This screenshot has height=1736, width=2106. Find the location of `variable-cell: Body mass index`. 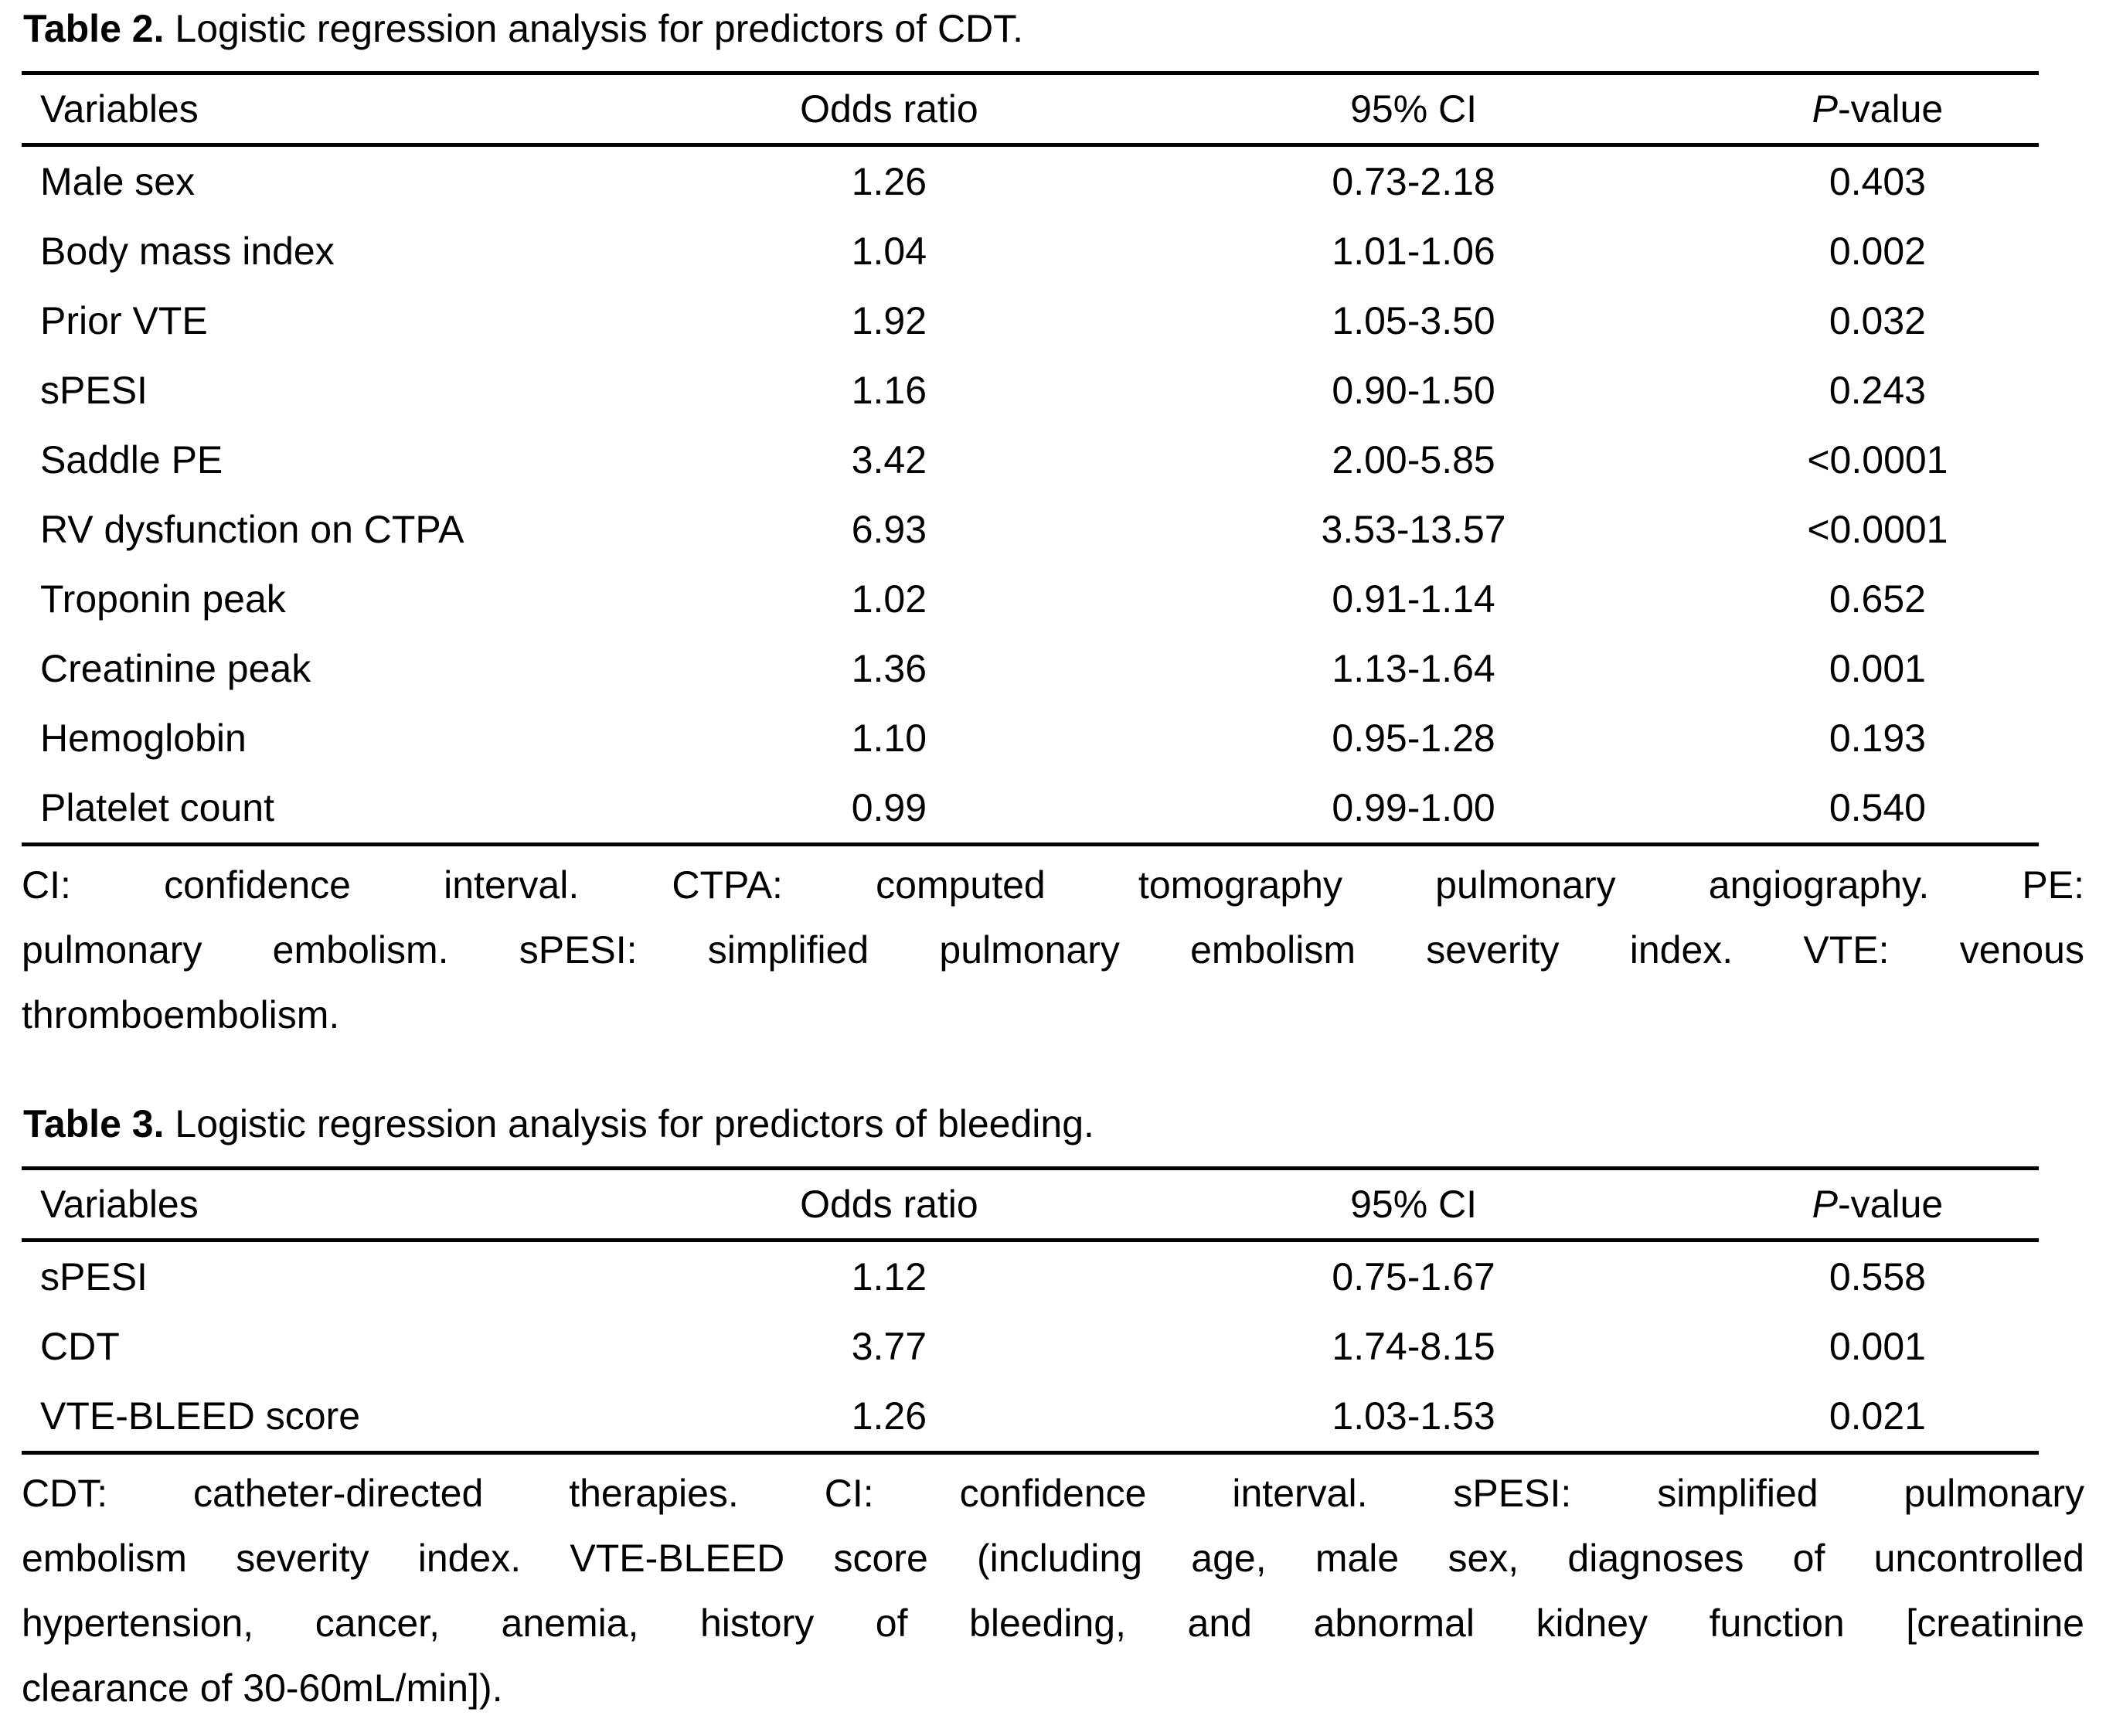

variable-cell: Body mass index is located at coordinates (187, 252).